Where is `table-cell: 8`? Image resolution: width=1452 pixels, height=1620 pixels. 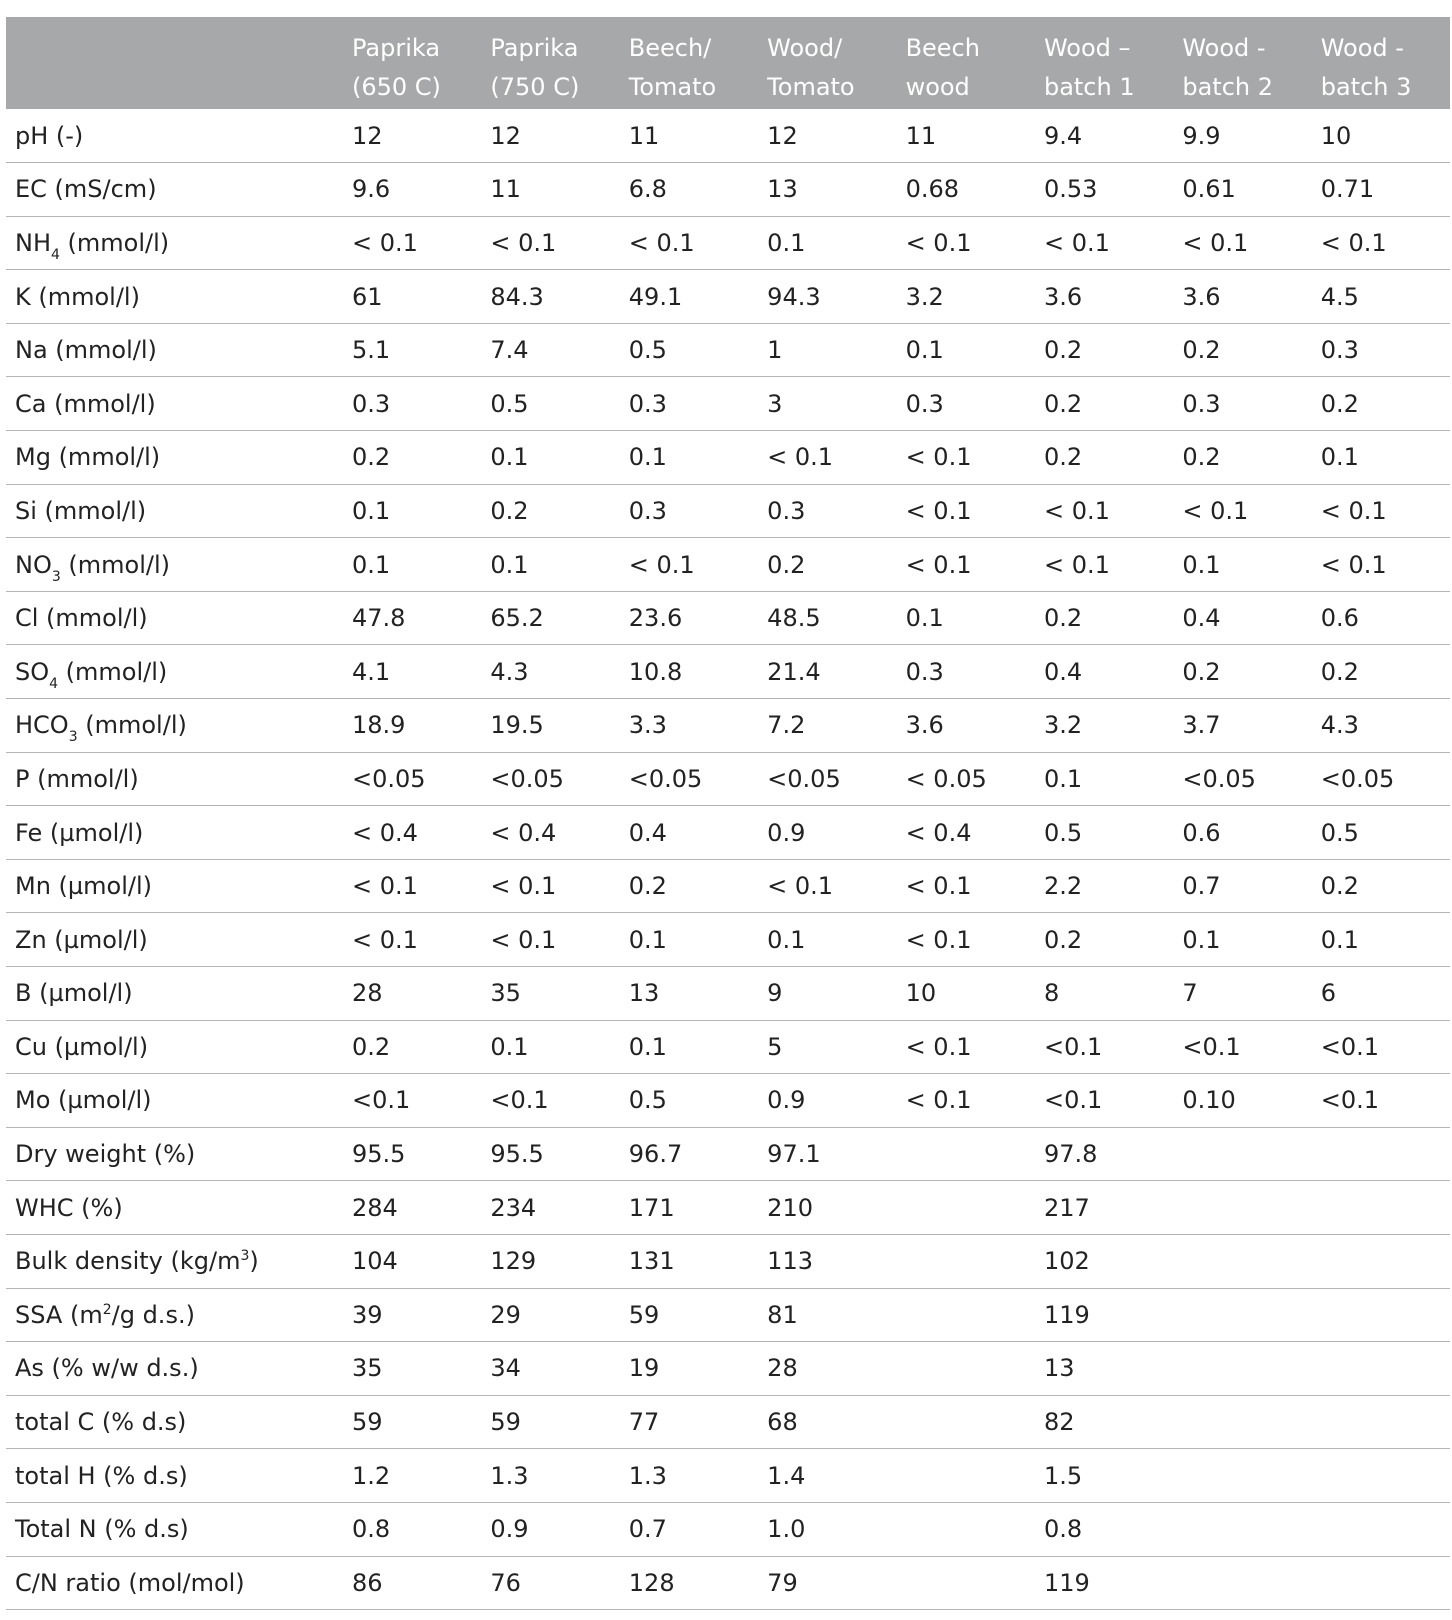 table-cell: 8 is located at coordinates (1104, 993).